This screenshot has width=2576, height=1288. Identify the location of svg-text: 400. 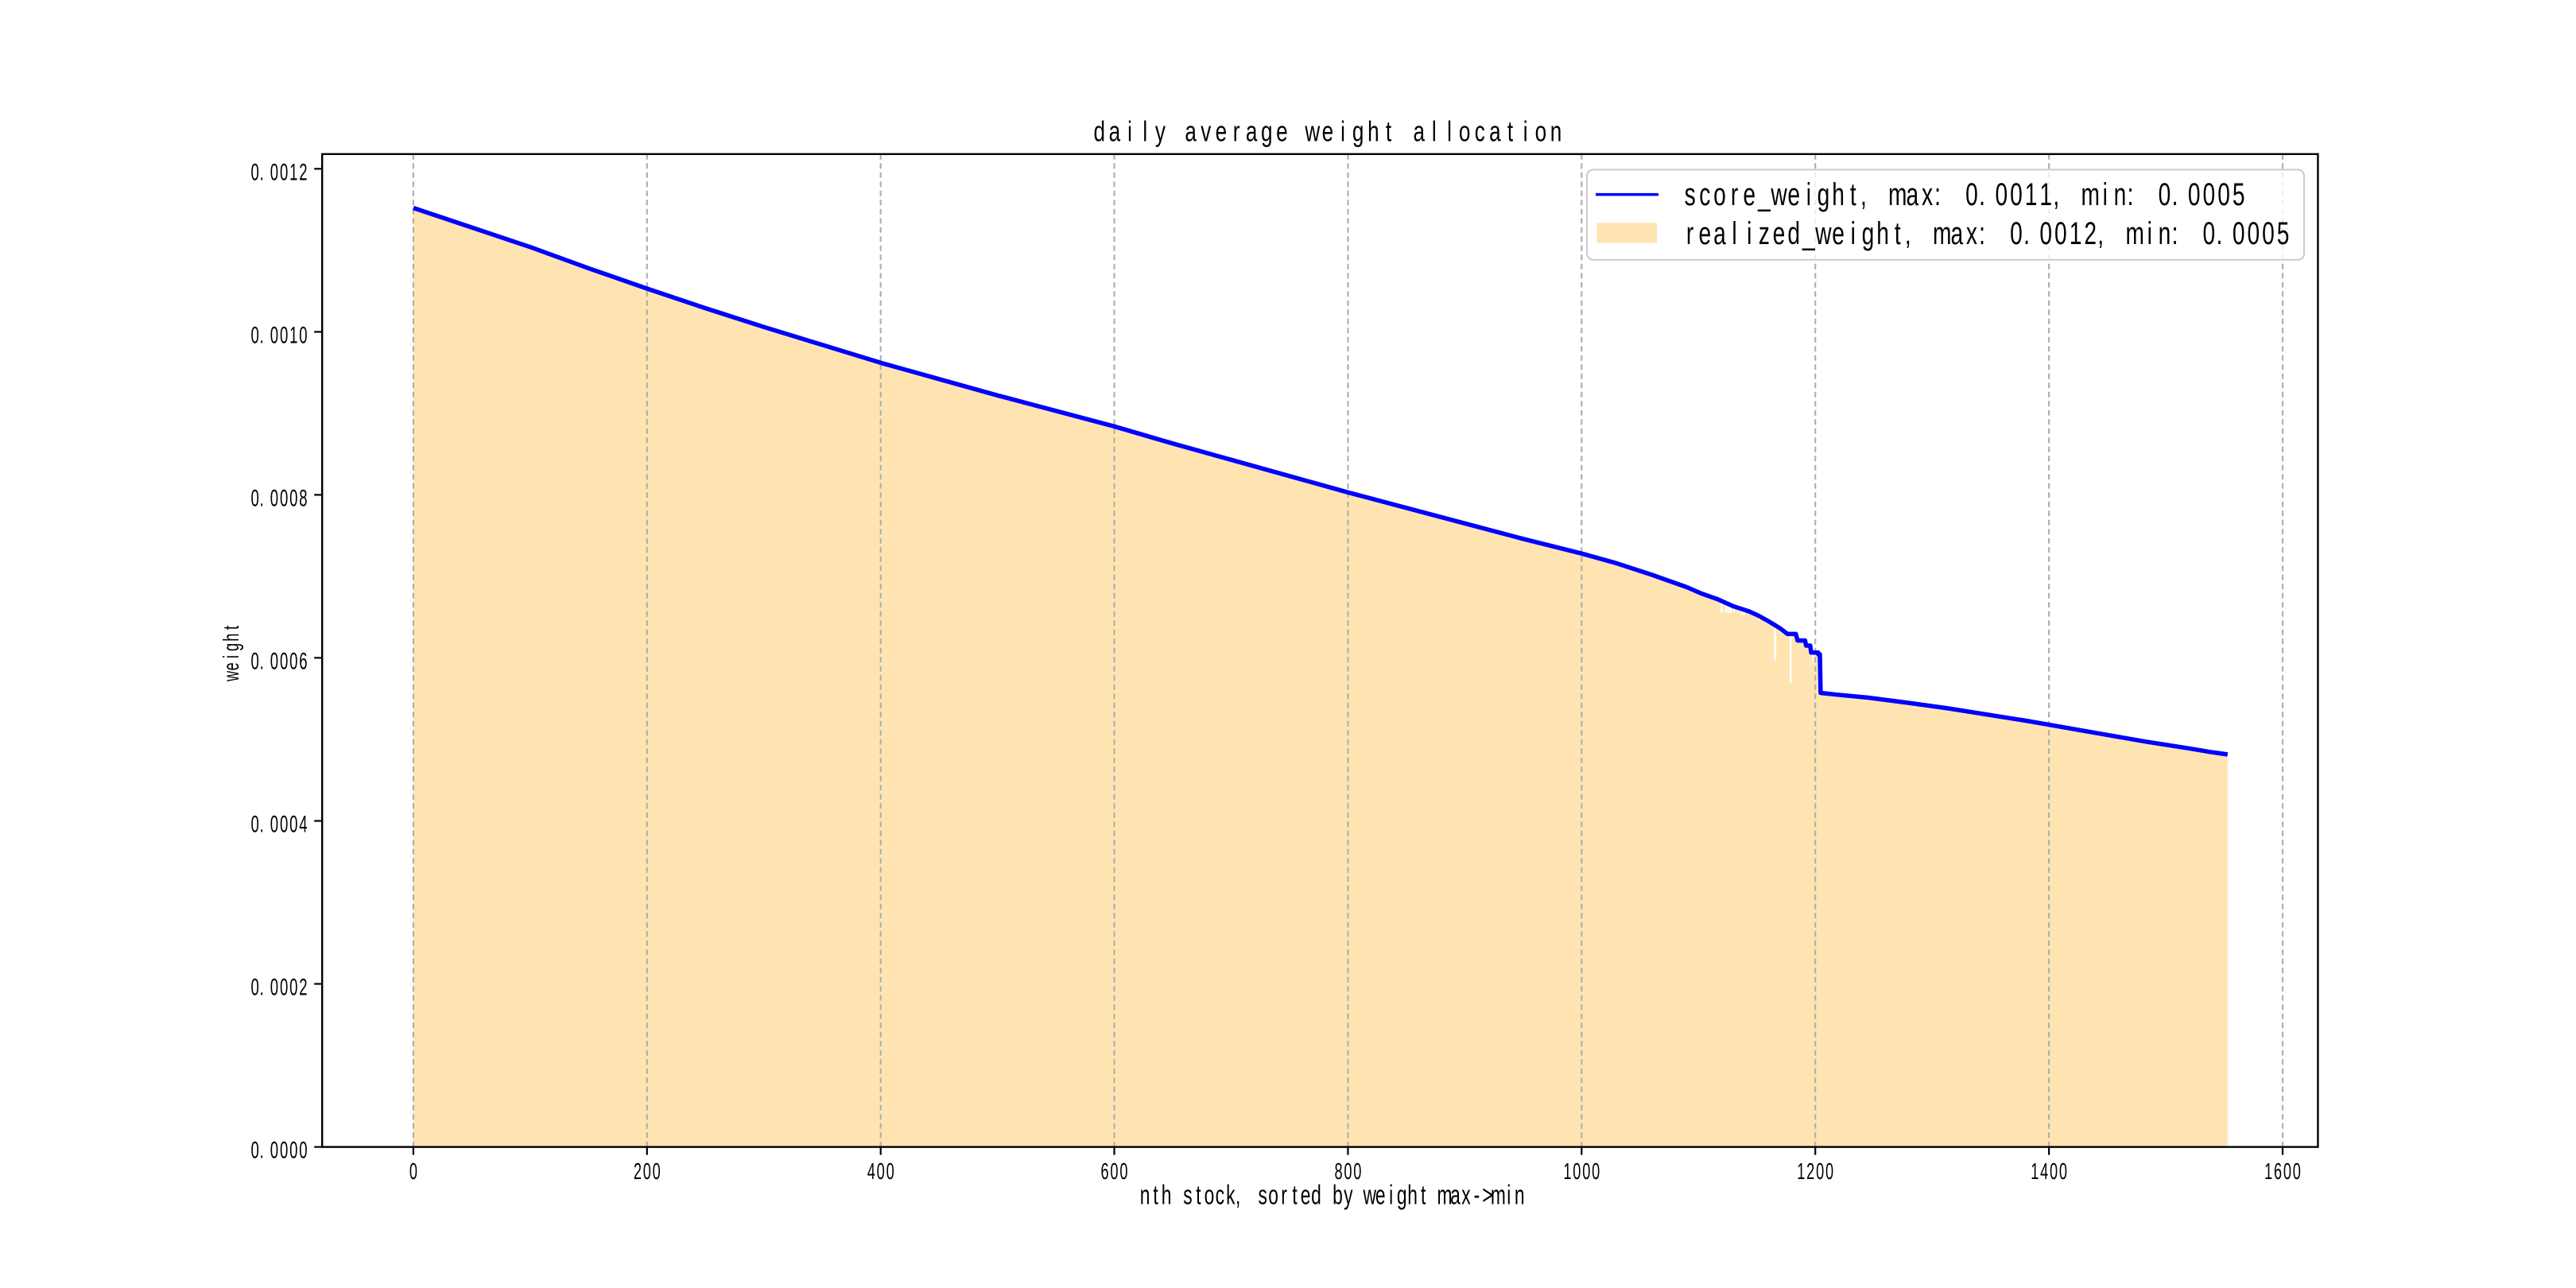
(881, 1172).